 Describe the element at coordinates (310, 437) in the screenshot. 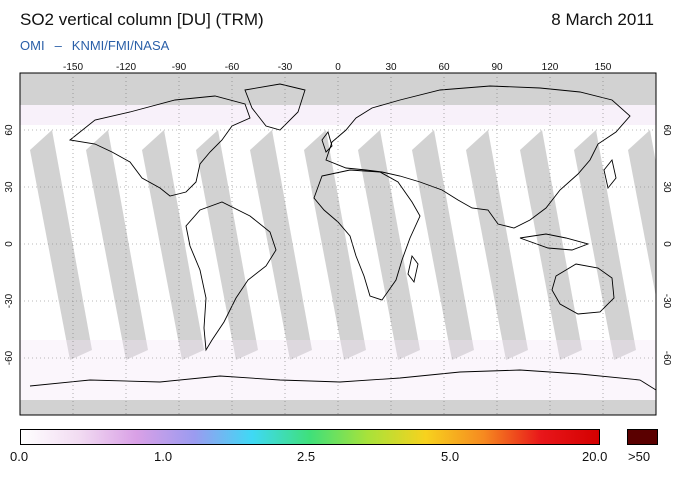

I see `colorbar` at that location.